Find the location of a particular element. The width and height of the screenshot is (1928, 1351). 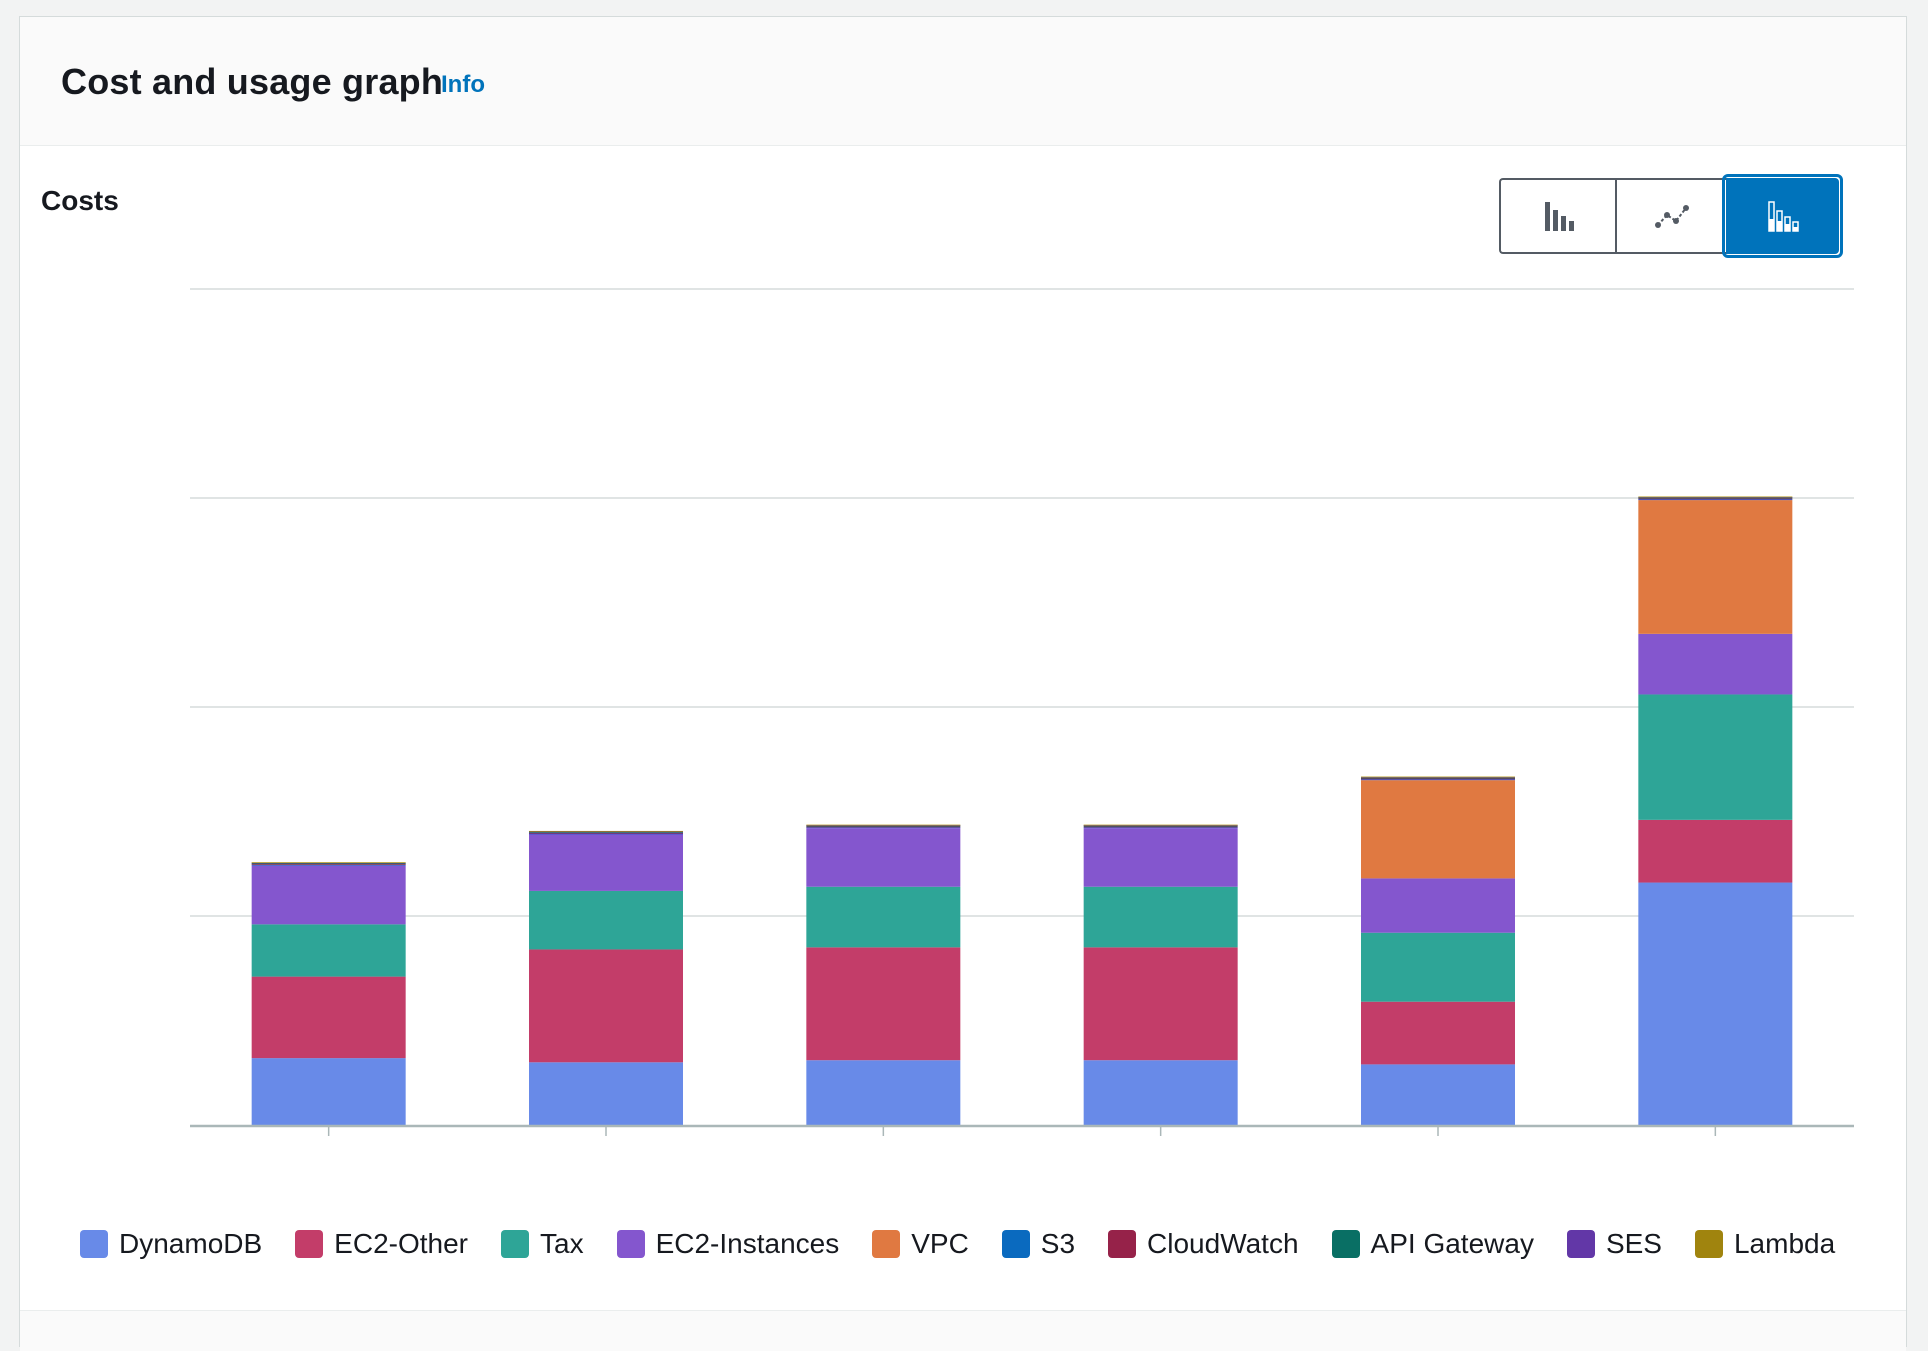

x-axis is located at coordinates (1022, 1130).